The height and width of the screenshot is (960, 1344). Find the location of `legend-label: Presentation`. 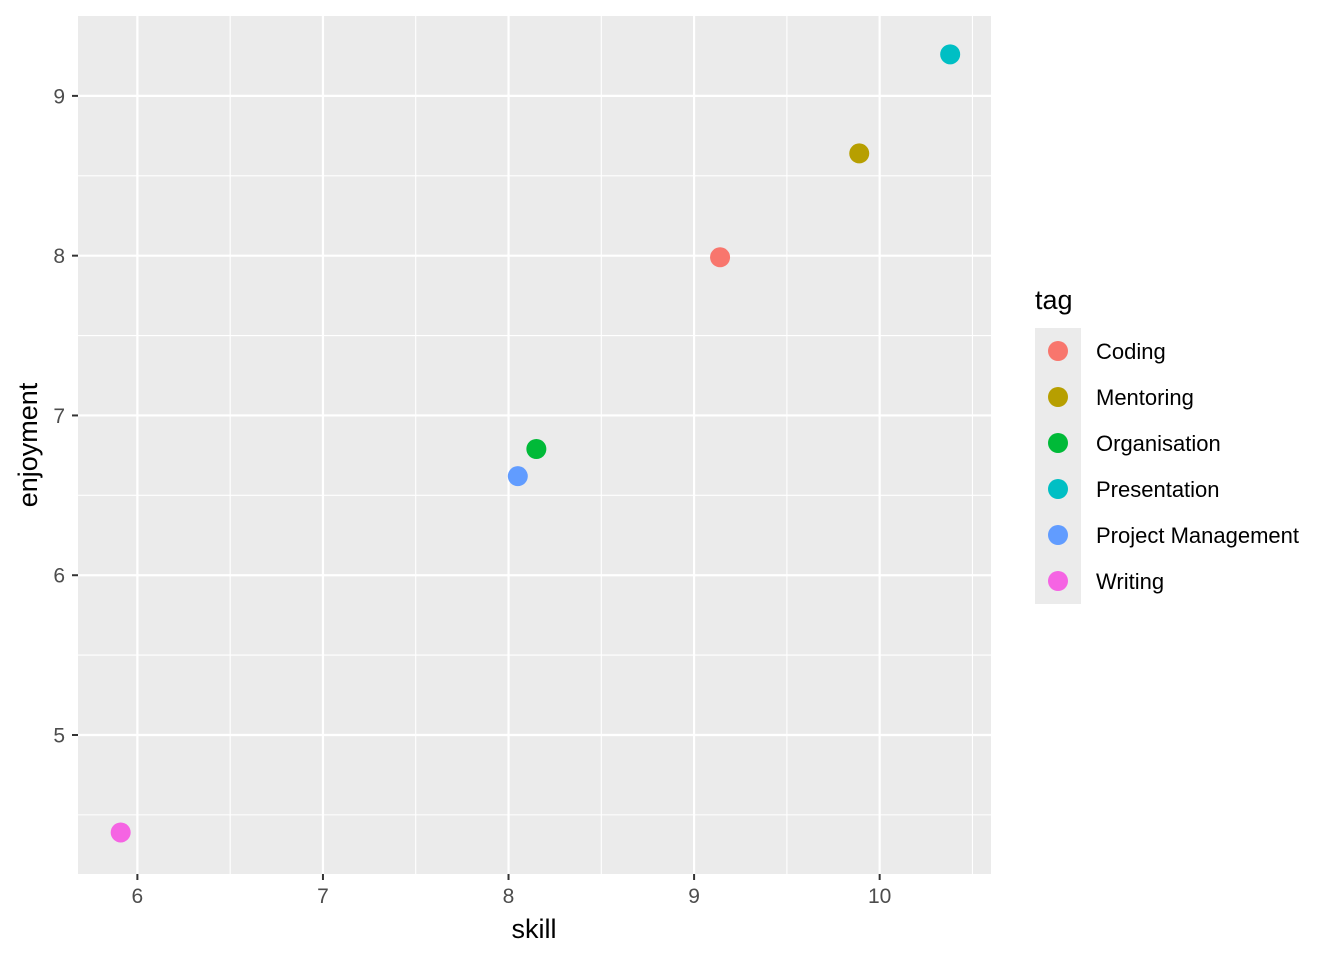

legend-label: Presentation is located at coordinates (1158, 489).